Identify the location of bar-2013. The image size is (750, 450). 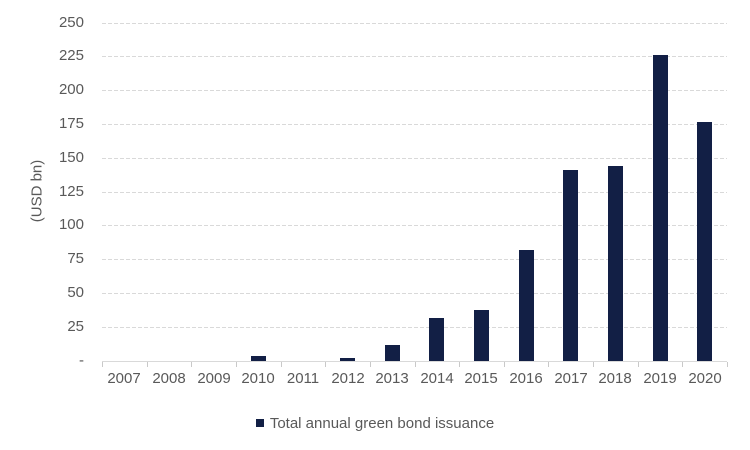
(392, 353).